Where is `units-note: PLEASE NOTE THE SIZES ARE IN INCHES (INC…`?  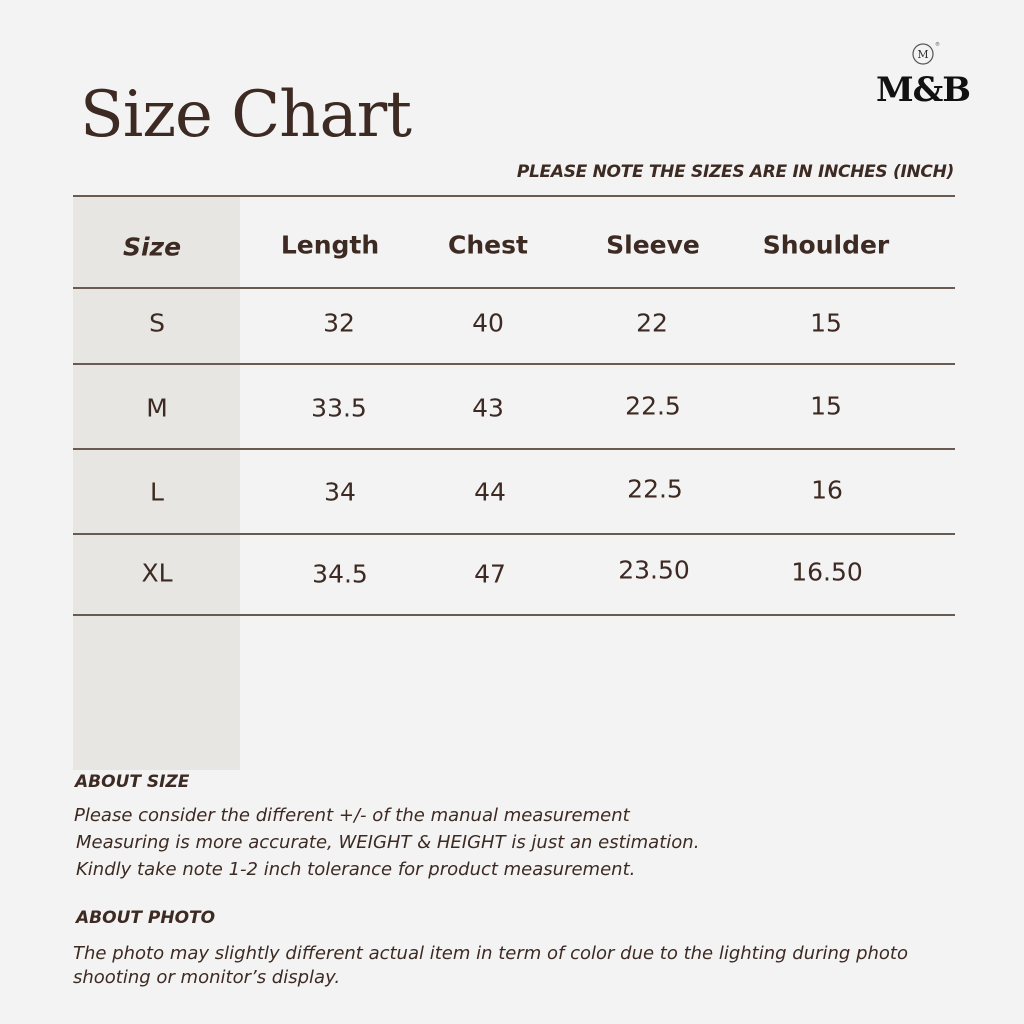 units-note: PLEASE NOTE THE SIZES ARE IN INCHES (INC… is located at coordinates (735, 172).